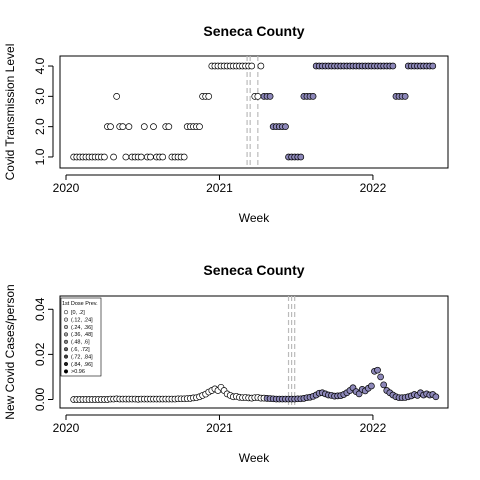 This screenshot has width=480, height=480. I want to click on legend-item: (.24, .36], so click(82, 328).